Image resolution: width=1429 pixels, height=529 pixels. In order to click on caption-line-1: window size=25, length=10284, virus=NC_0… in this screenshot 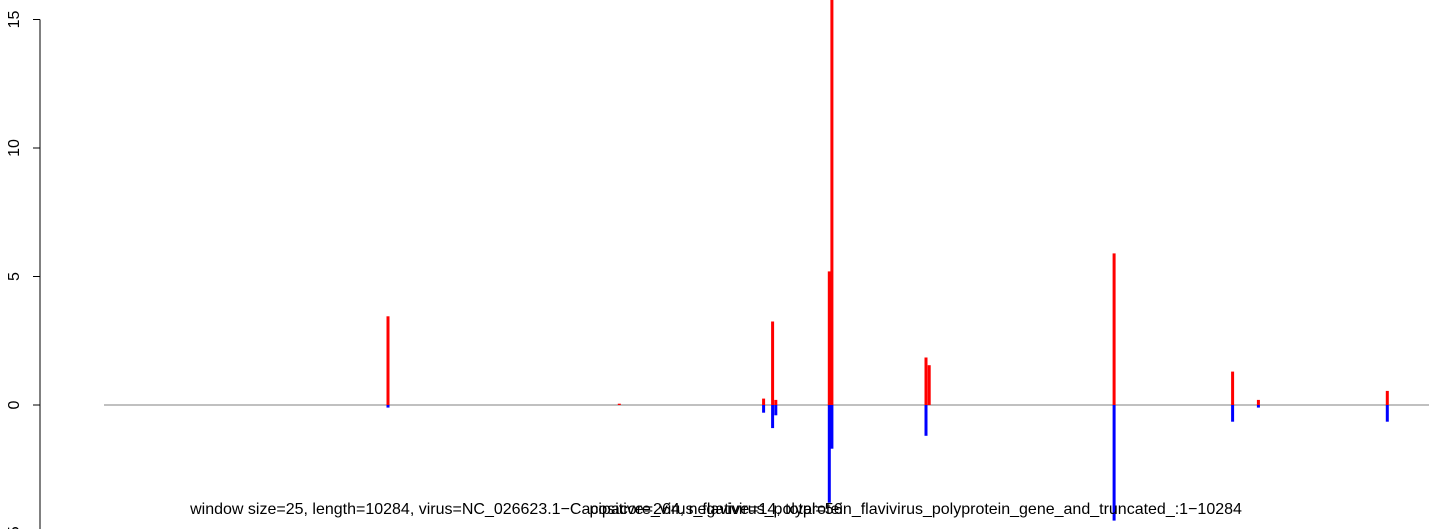, I will do `click(715, 509)`.